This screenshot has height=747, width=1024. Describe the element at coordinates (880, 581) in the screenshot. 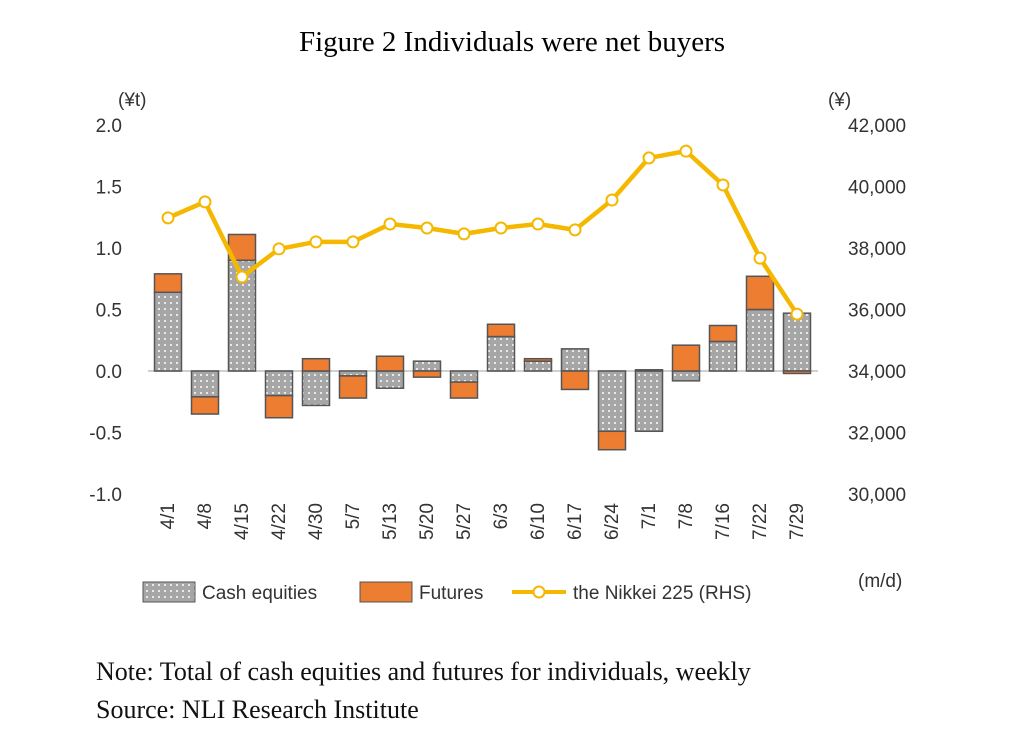

I see `x-axis-unit: (m/d)` at that location.